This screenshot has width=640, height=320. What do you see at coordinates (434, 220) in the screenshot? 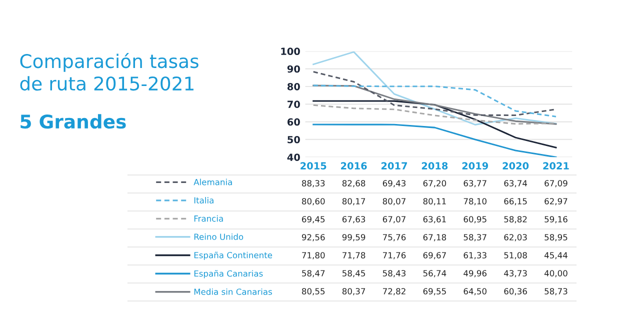
I see `data-label: 63,61` at bounding box center [434, 220].